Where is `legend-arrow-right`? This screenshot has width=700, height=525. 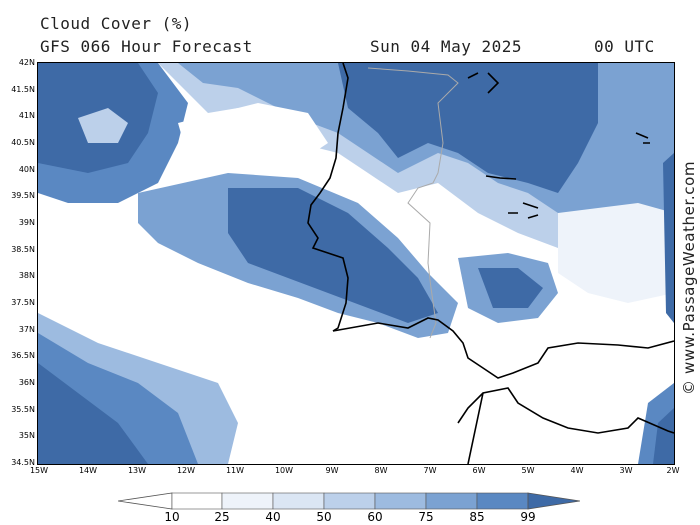
legend-arrow-right is located at coordinates (553, 501).